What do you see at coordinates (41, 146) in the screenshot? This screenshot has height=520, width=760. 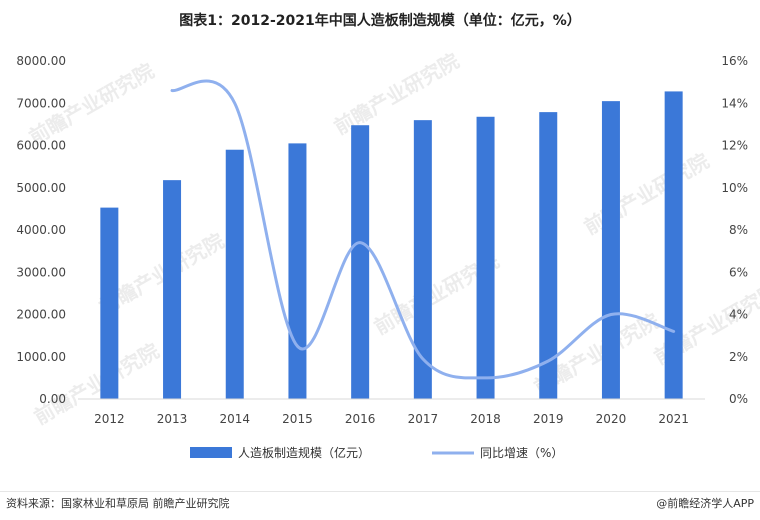 I see `y-left-tick-label: 6000.00` at bounding box center [41, 146].